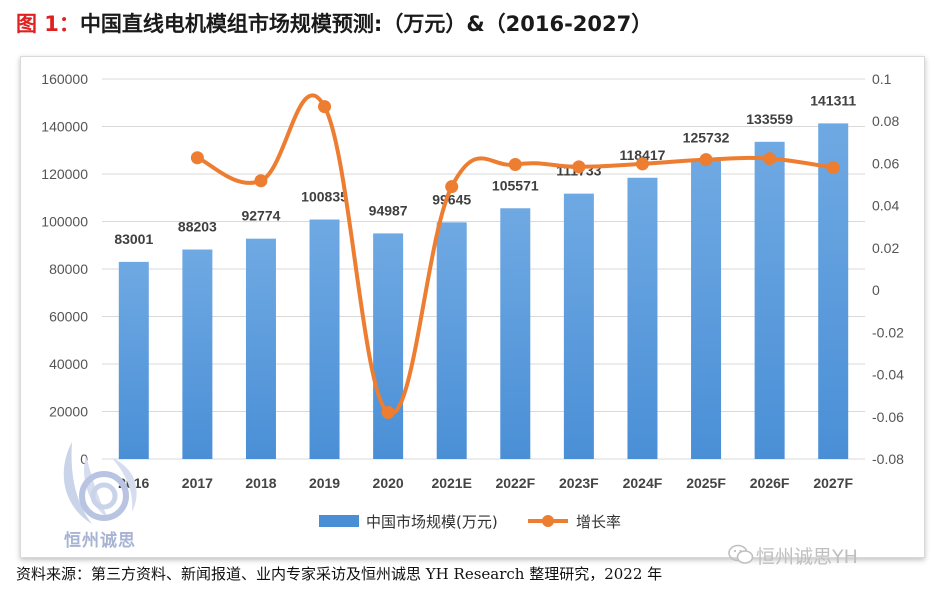  Describe the element at coordinates (885, 121) in the screenshot. I see `y-right-tick-label: 0.08` at that location.